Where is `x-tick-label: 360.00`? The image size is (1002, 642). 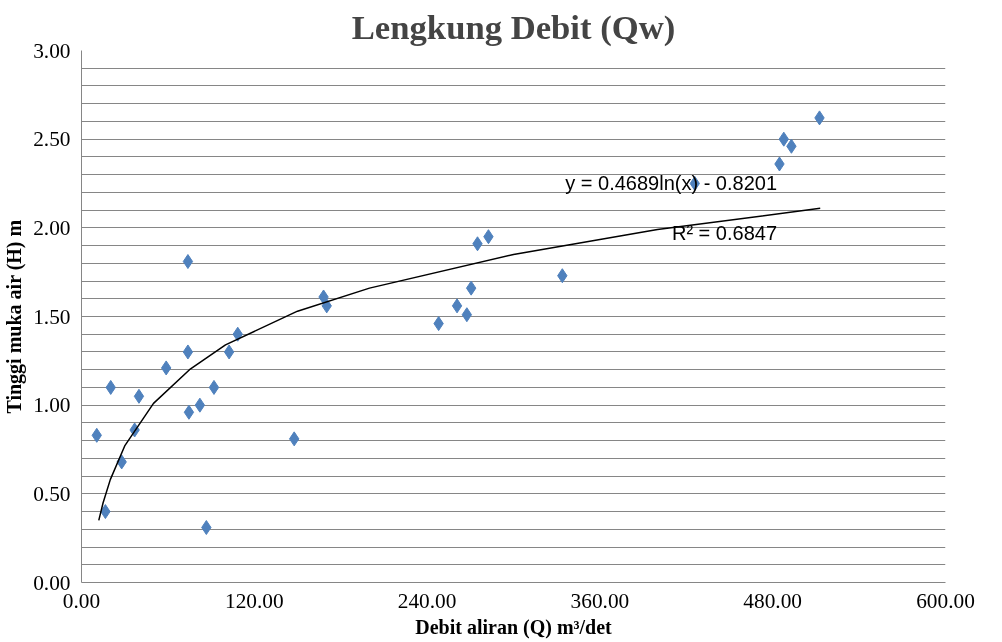 x-tick-label: 360.00 is located at coordinates (600, 600).